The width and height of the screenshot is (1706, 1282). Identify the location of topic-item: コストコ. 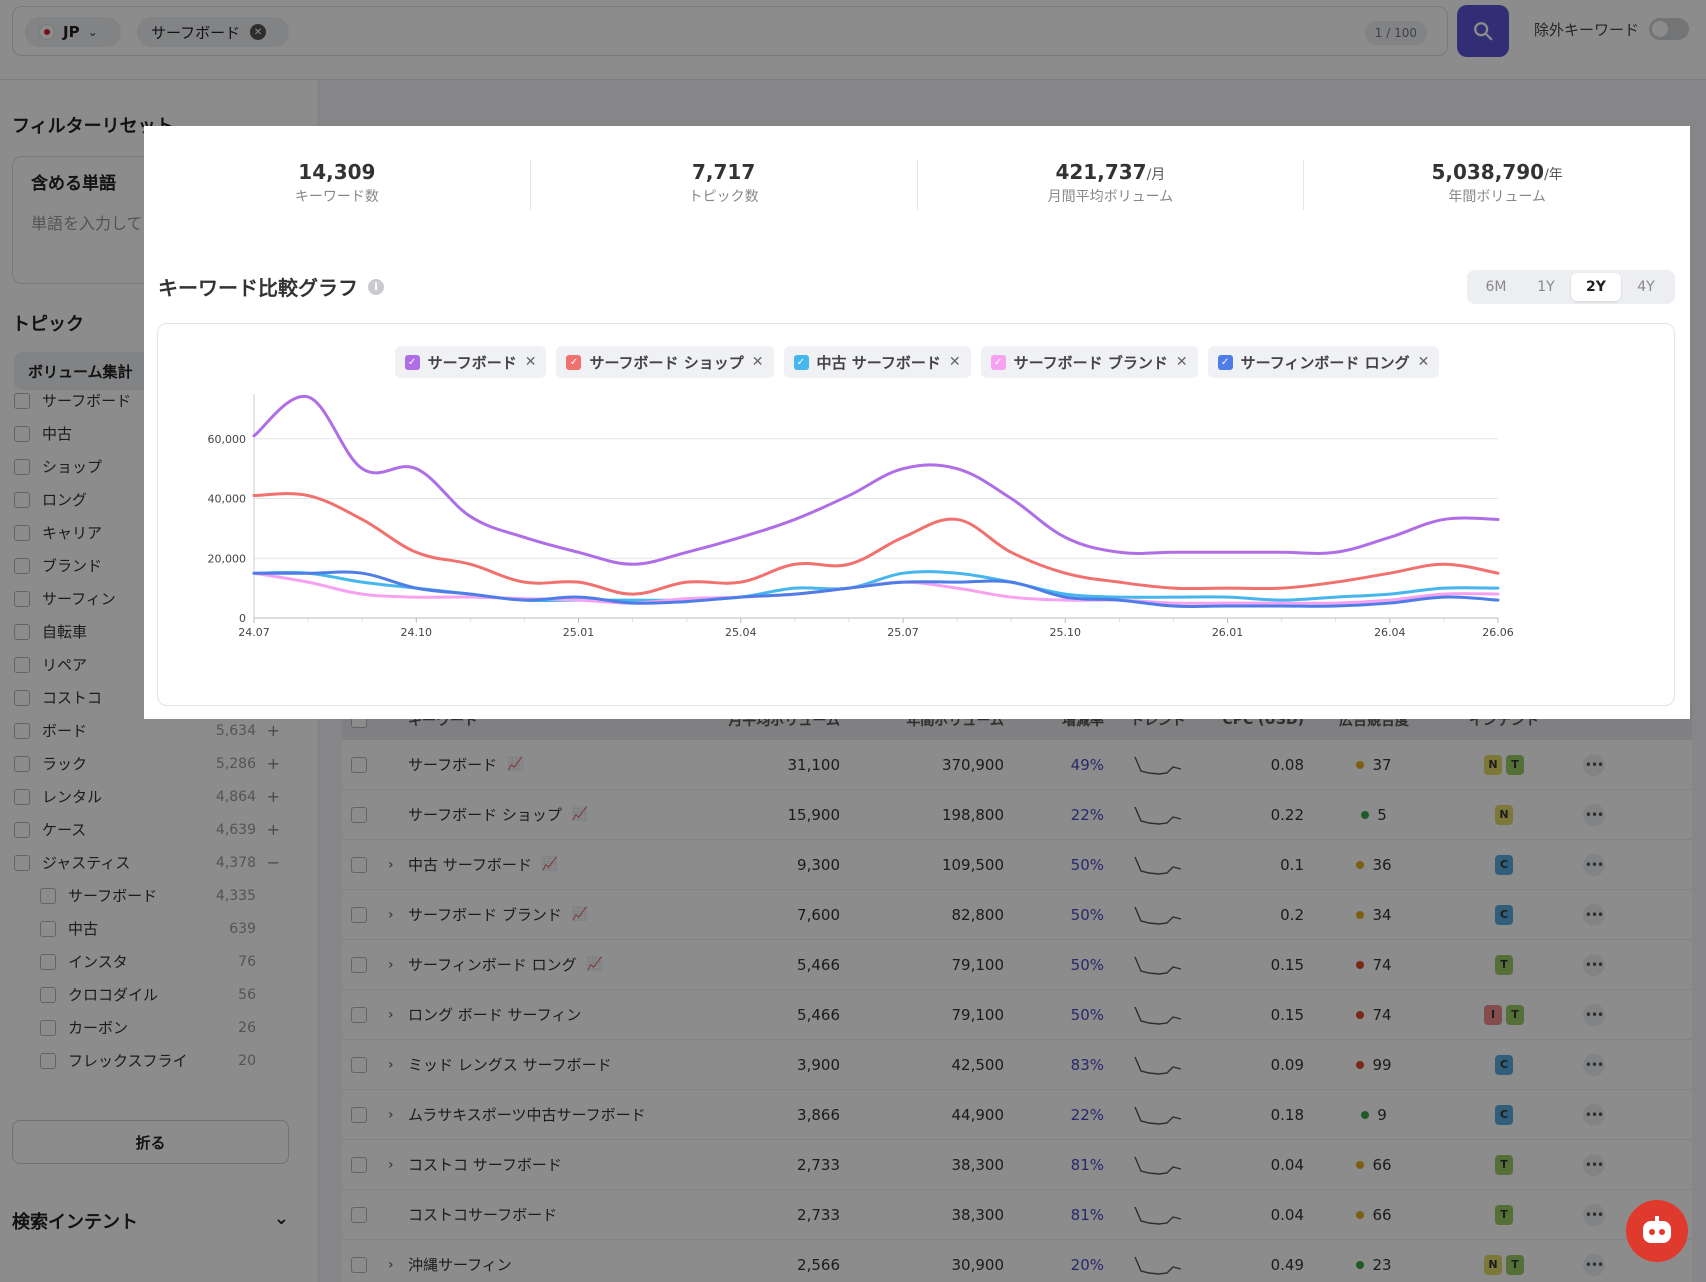
(147, 697).